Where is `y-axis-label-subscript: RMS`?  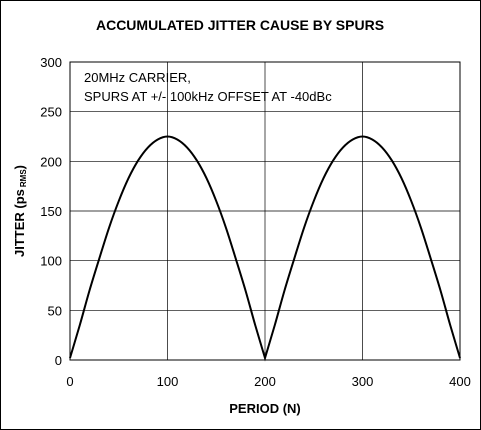 y-axis-label-subscript: RMS is located at coordinates (23, 178).